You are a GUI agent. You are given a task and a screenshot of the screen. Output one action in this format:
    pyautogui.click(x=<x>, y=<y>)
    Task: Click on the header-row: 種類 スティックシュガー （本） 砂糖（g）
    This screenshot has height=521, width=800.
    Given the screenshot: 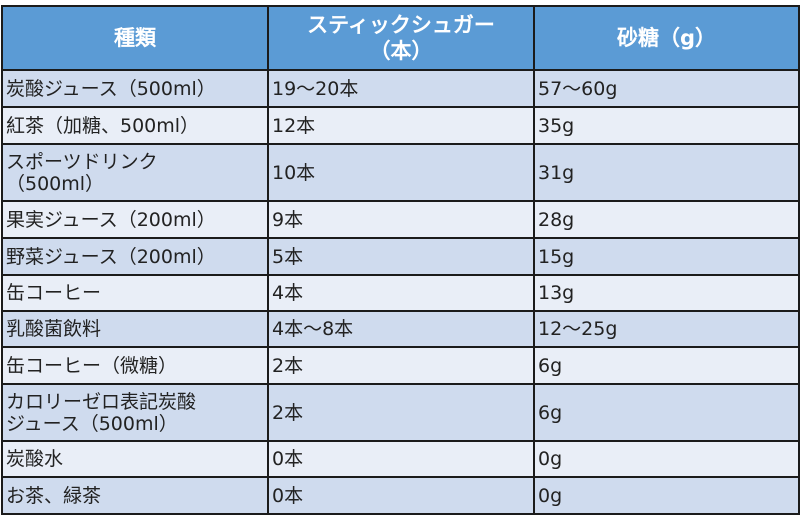 What is the action you would take?
    pyautogui.click(x=400, y=38)
    